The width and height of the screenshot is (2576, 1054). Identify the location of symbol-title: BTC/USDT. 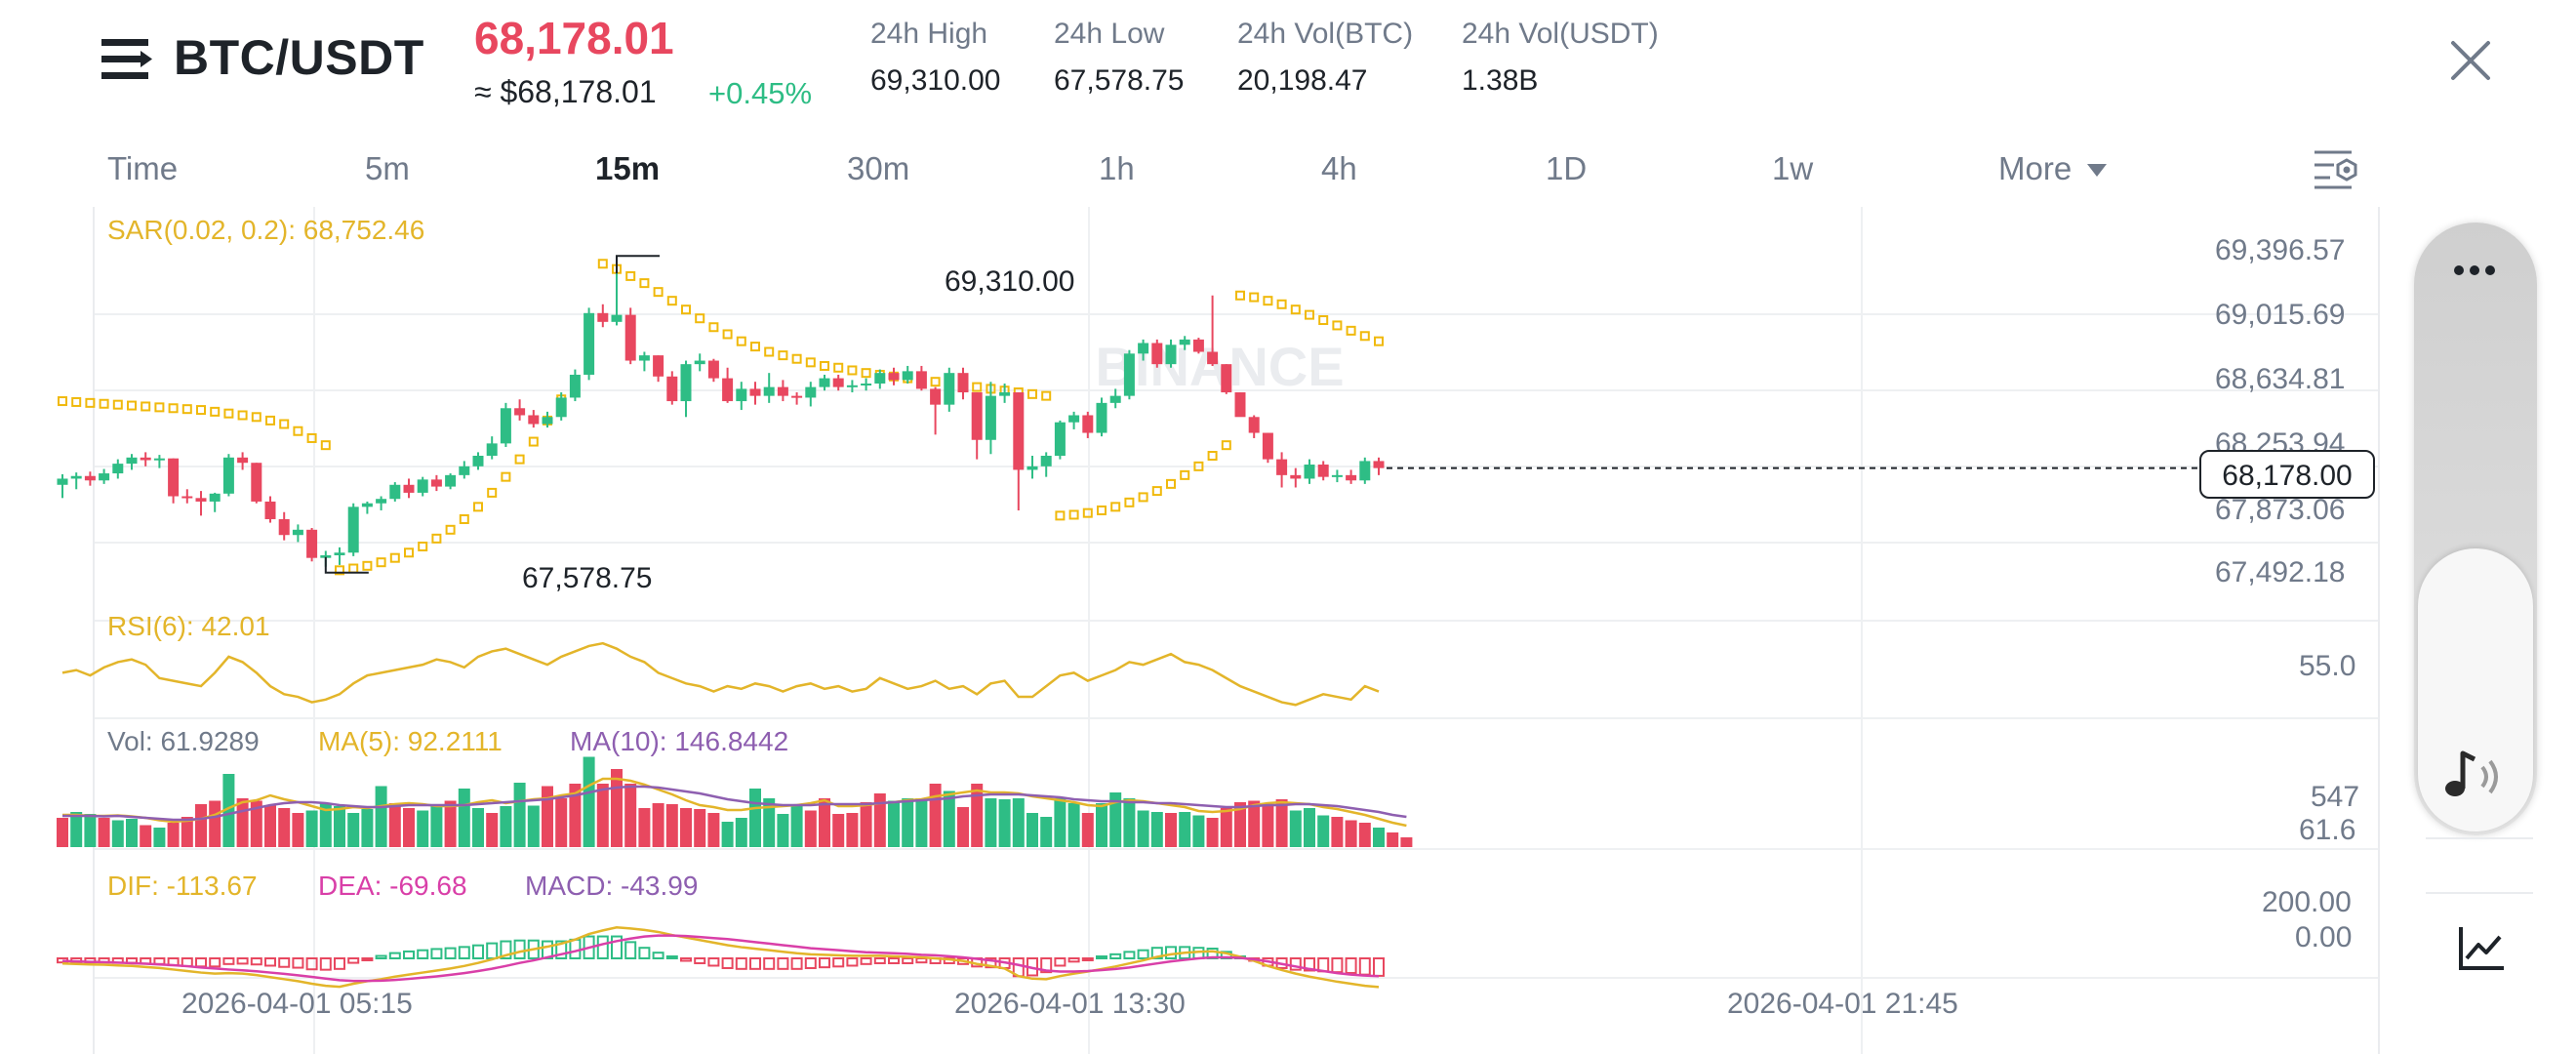
(299, 57).